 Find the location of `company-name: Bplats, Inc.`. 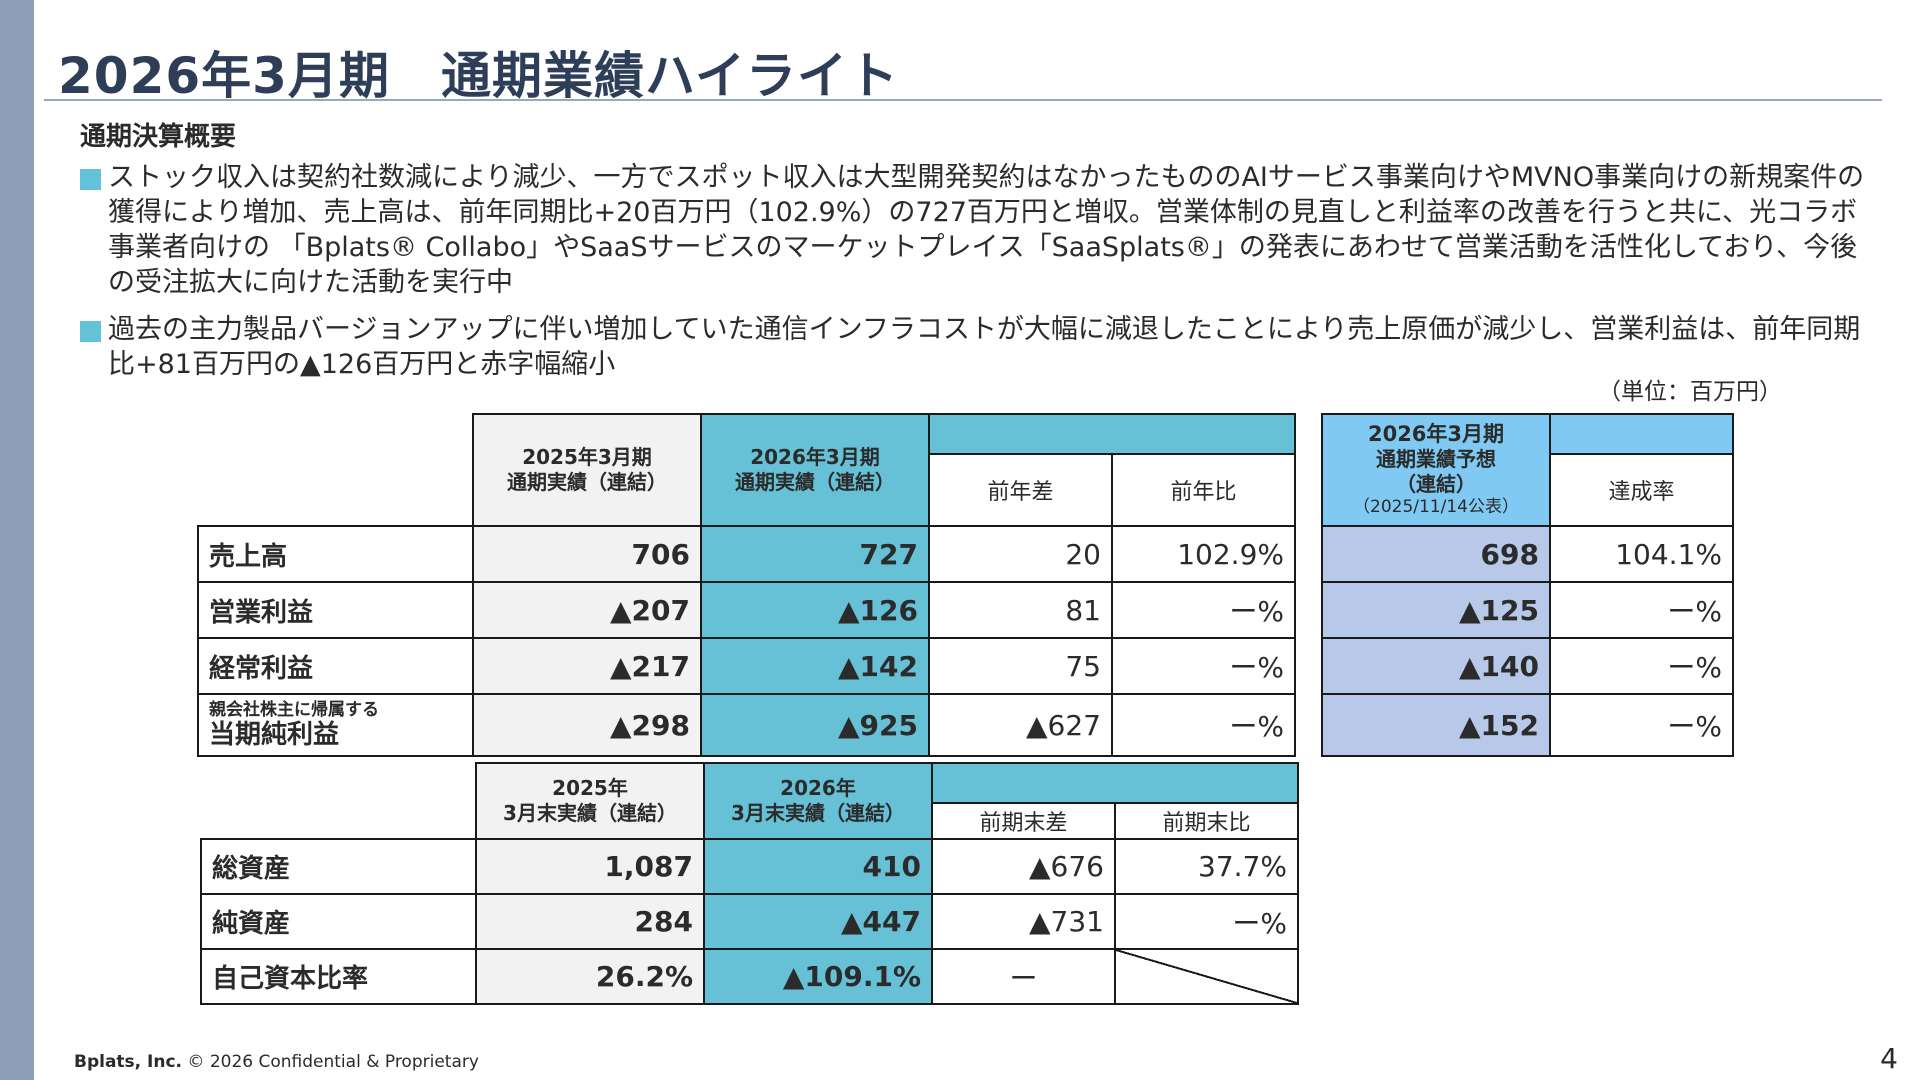

company-name: Bplats, Inc. is located at coordinates (128, 1062).